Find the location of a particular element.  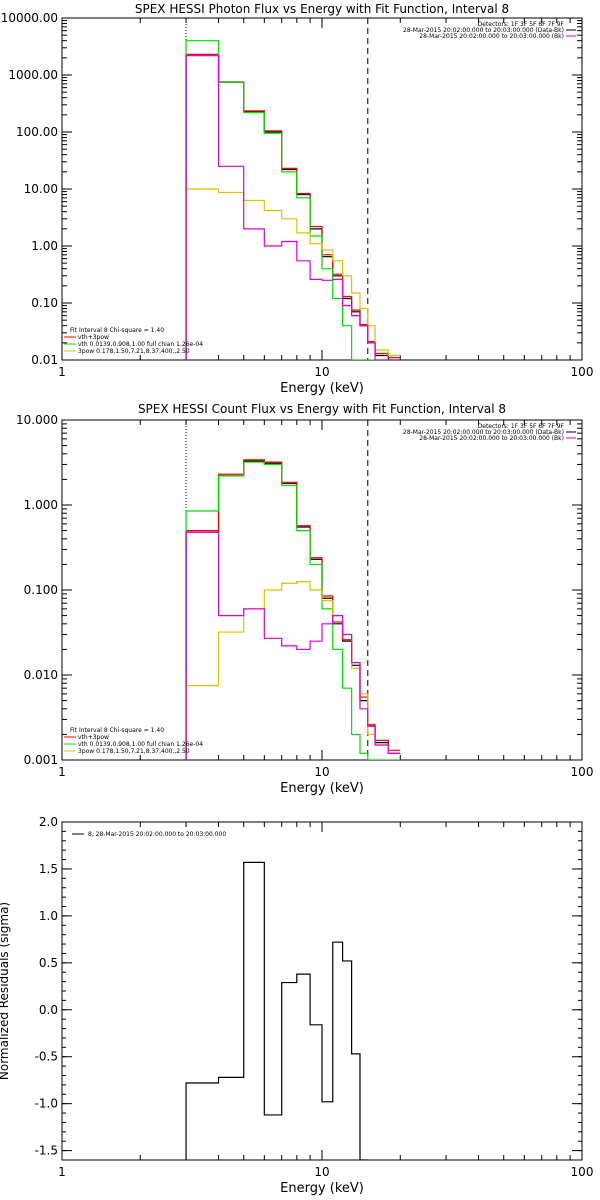

y-tick-label: -1.0 is located at coordinates (46, 1104).